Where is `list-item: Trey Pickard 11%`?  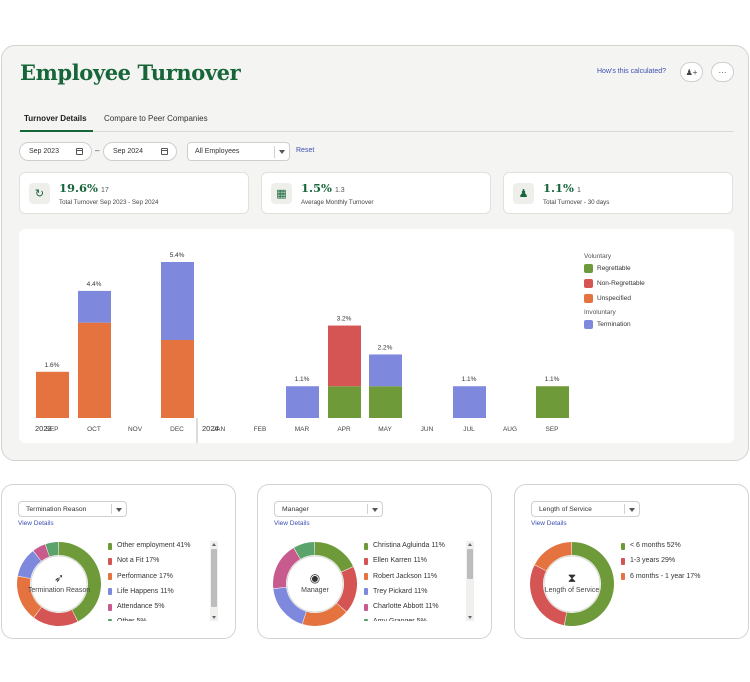
list-item: Trey Pickard 11% is located at coordinates (414, 592).